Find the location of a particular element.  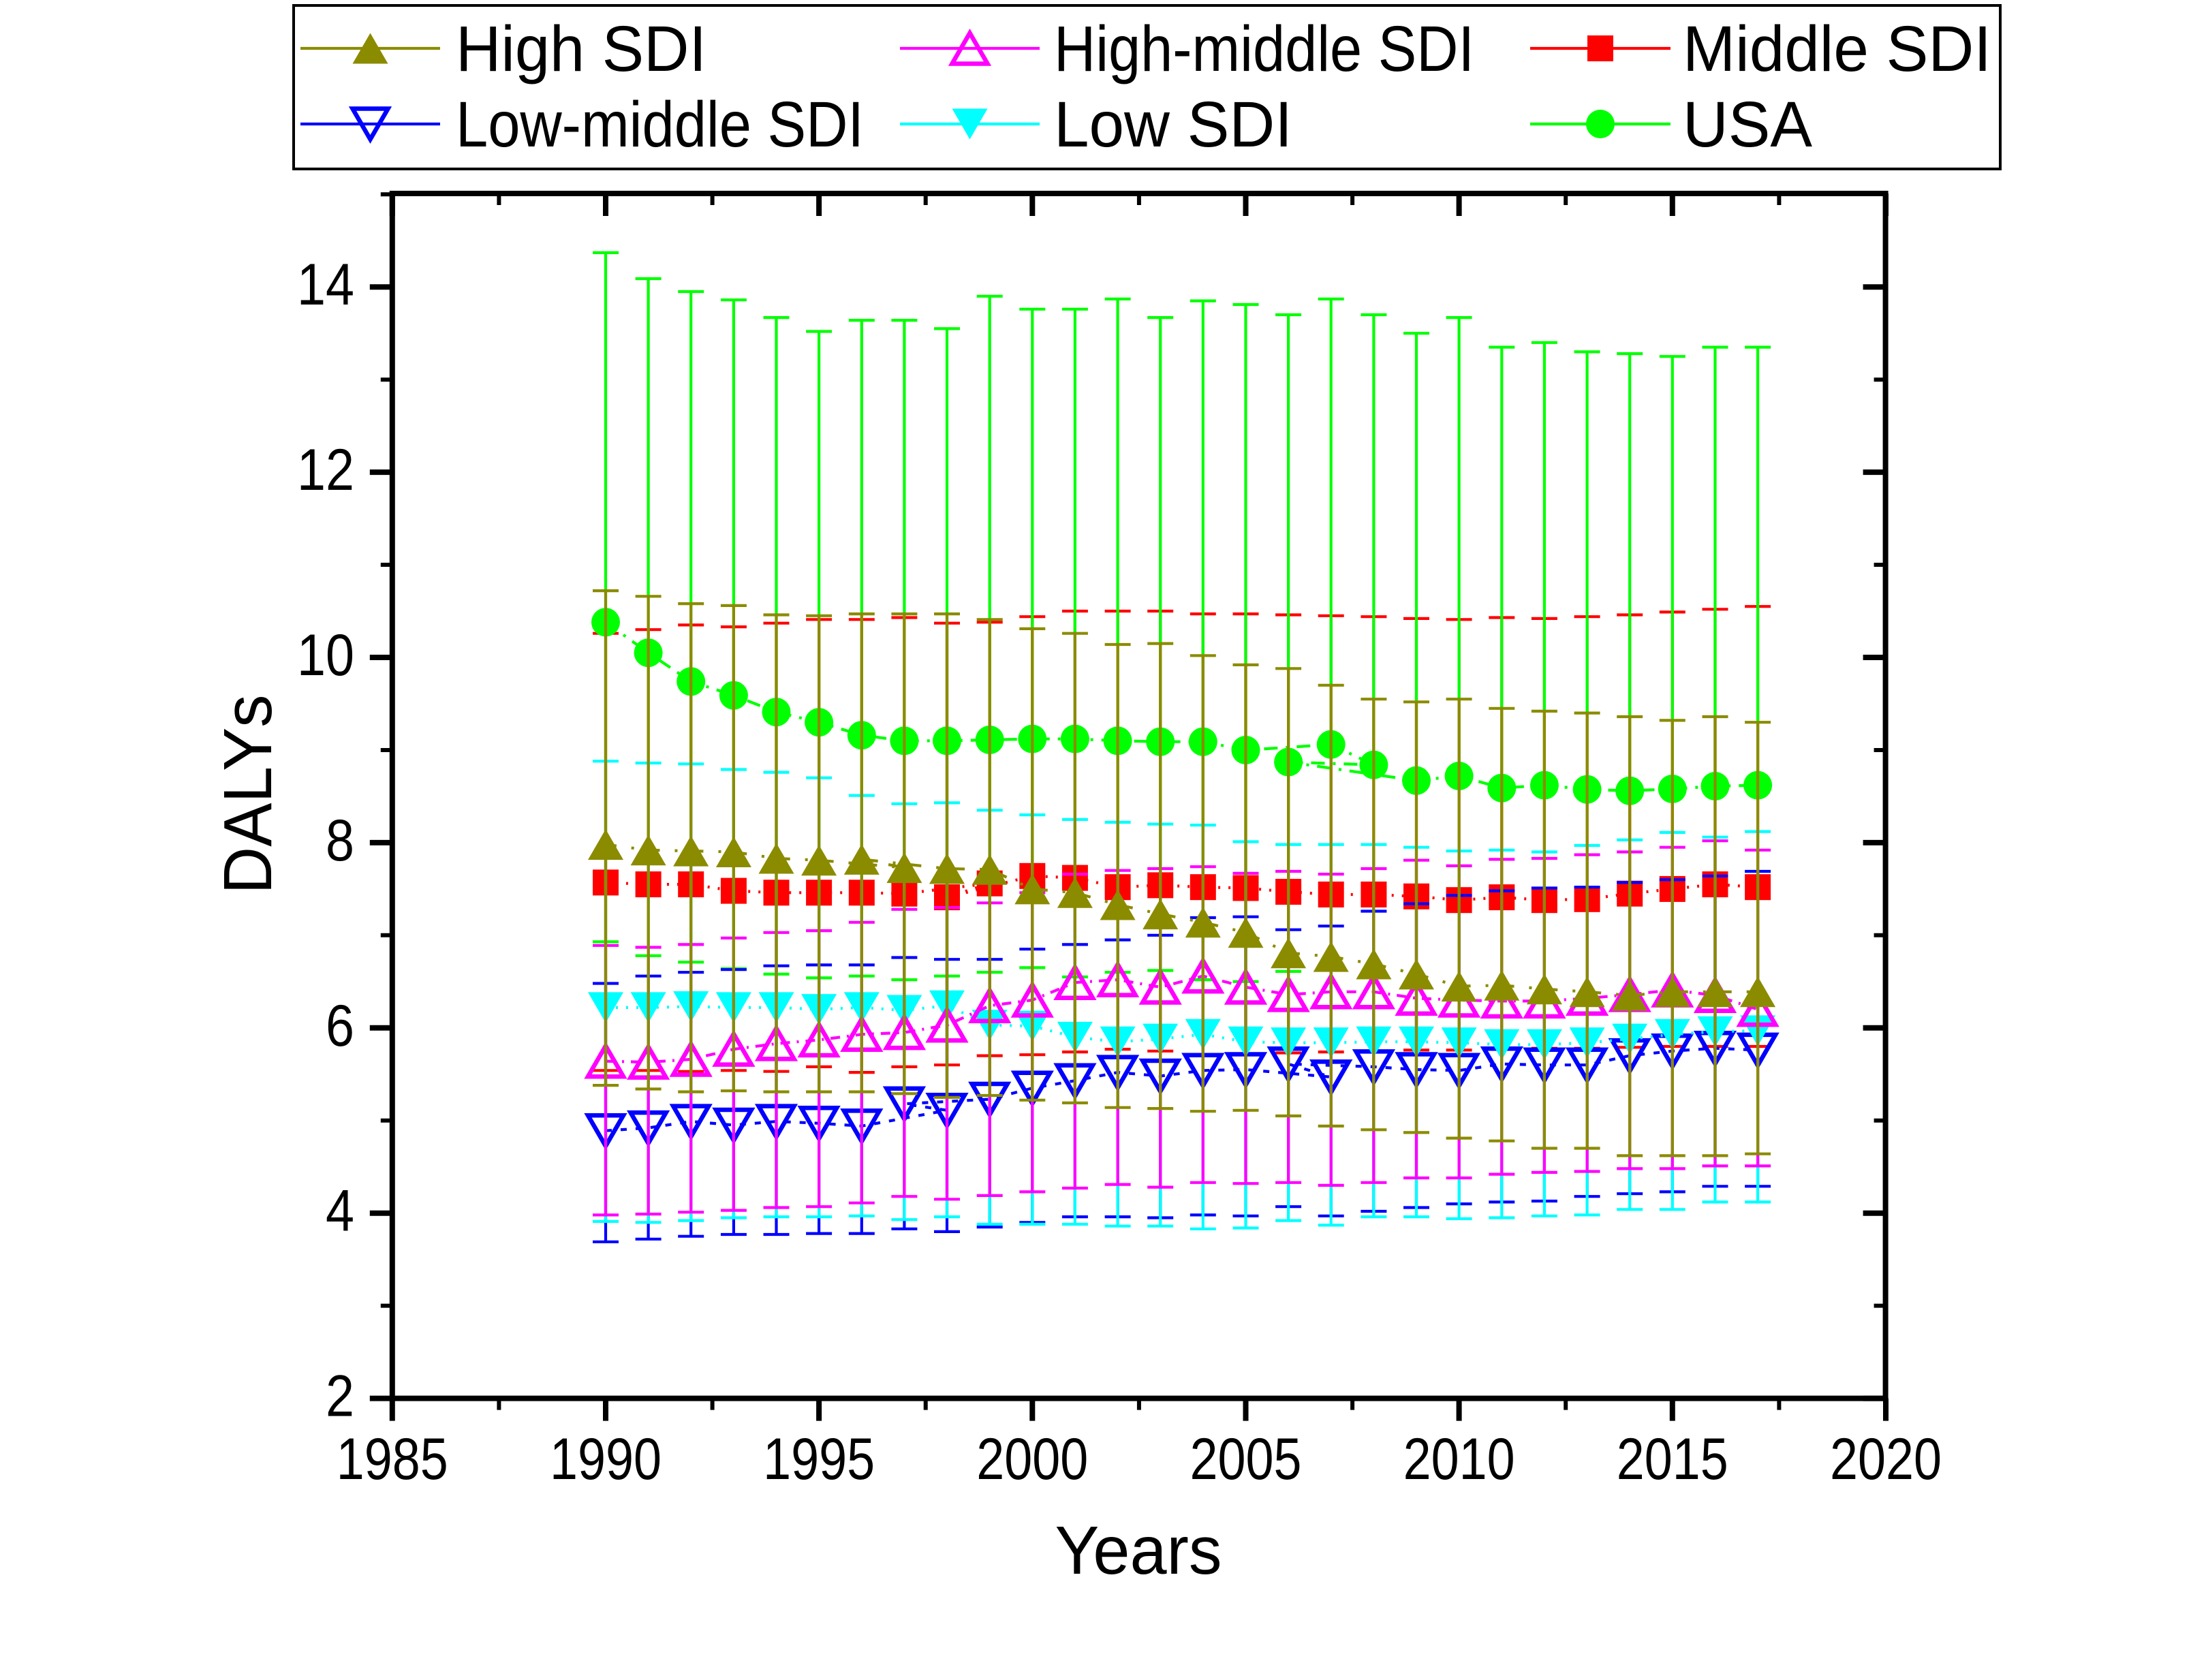

svg-text: 2010 is located at coordinates (1459, 1459).